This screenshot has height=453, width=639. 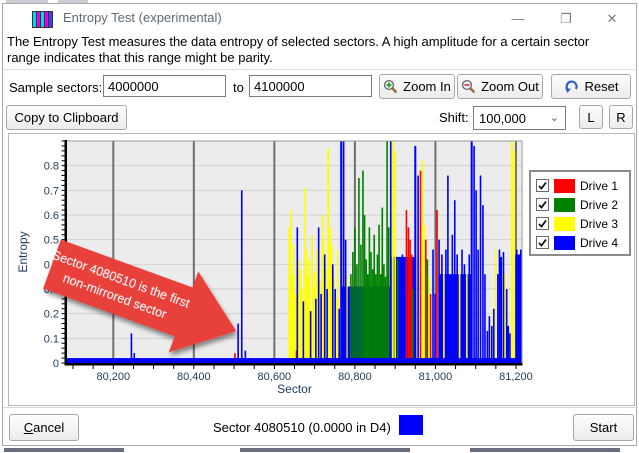 I want to click on svg-text: 0.8, so click(x=51, y=167).